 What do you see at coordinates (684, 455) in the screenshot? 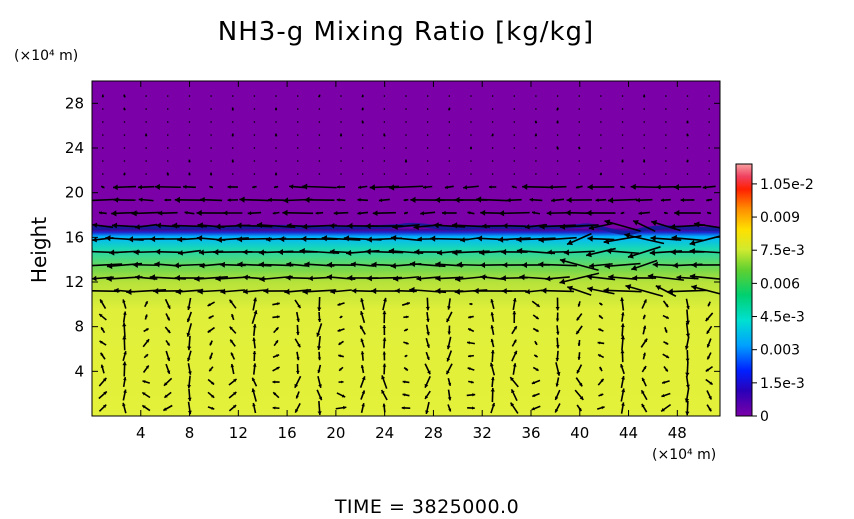
I see `x-axis-unit: (×10⁴ m)` at bounding box center [684, 455].